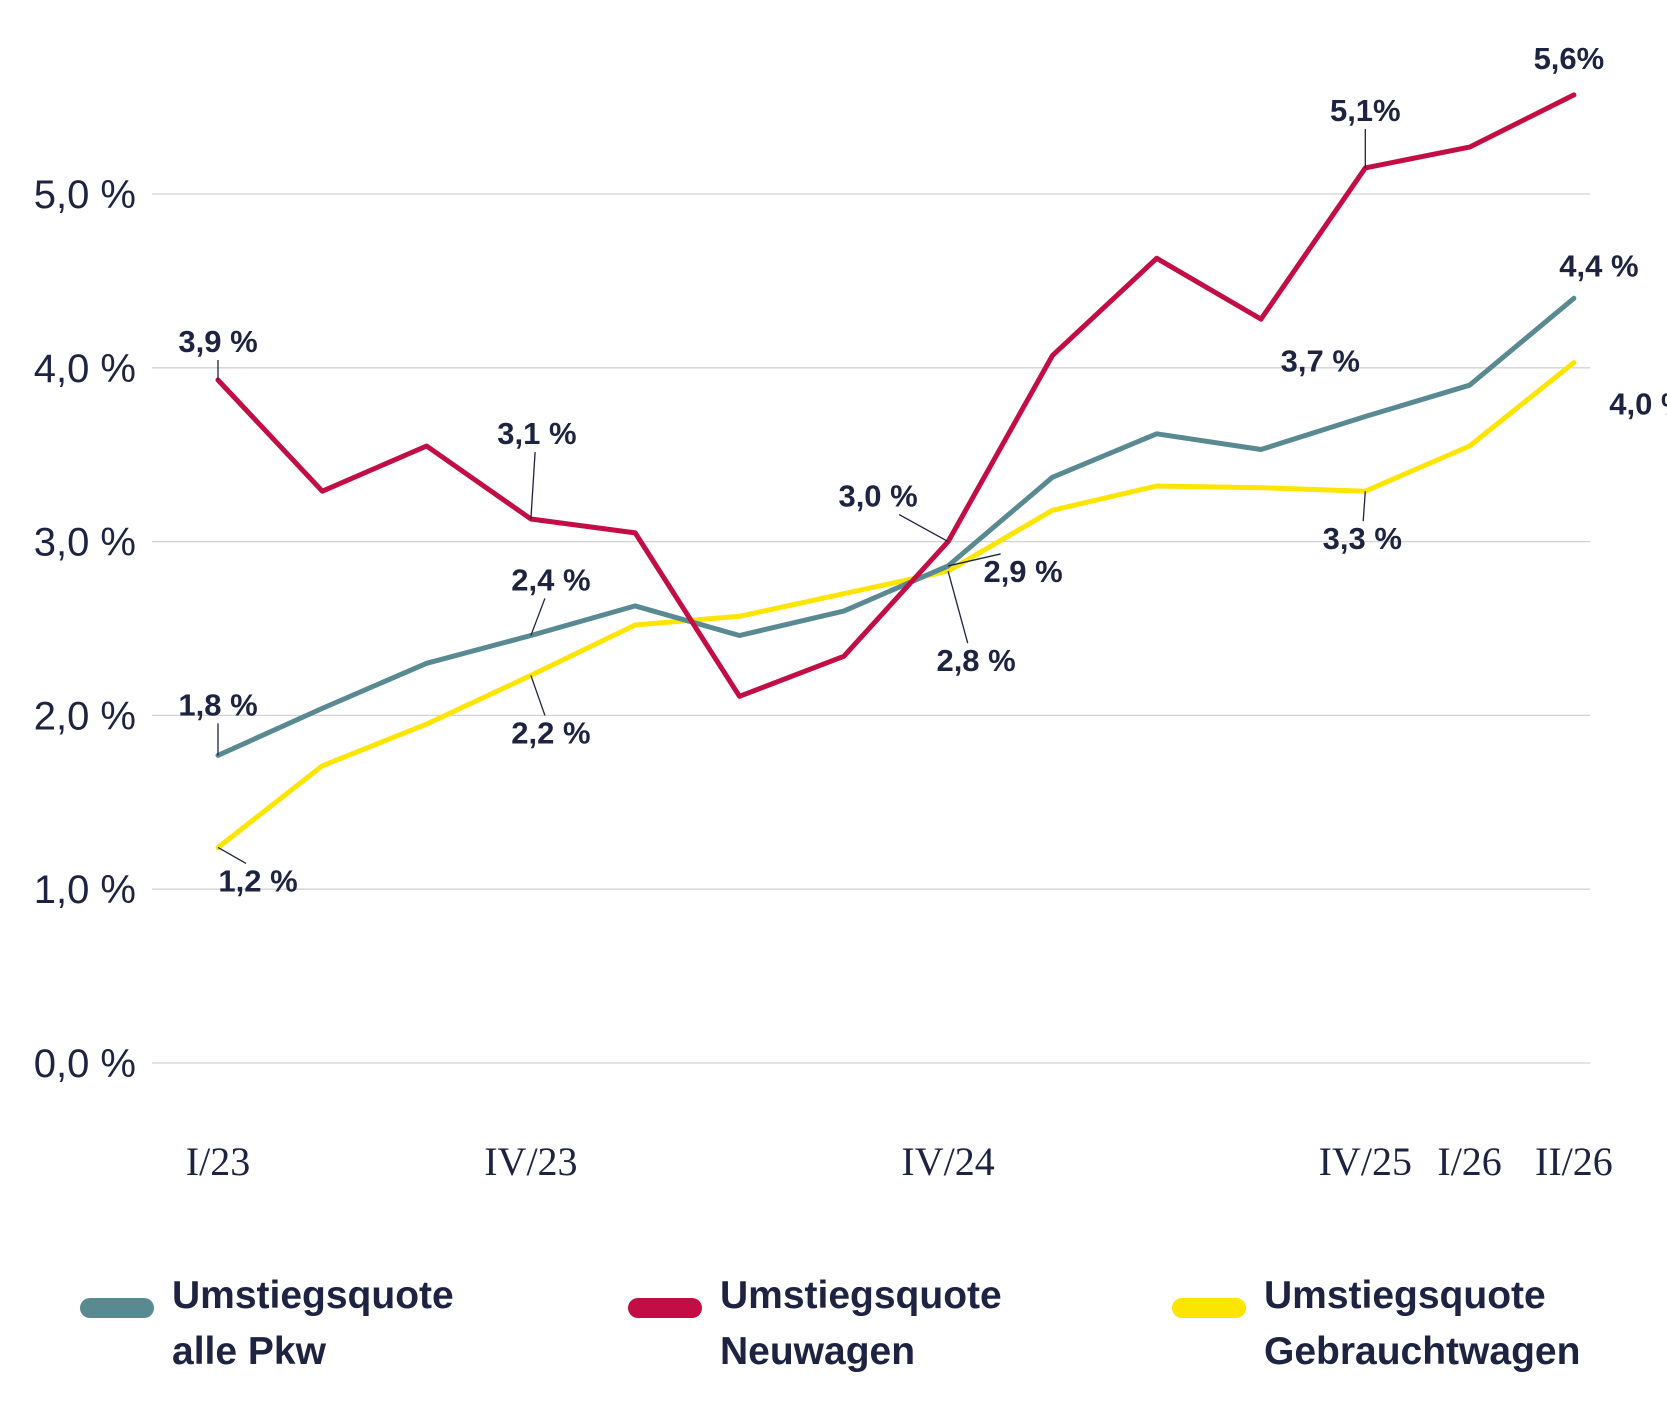 The image size is (1667, 1415). I want to click on legend-label-alle-pkw: Umstiegsquote alle Pkw, so click(342, 1324).